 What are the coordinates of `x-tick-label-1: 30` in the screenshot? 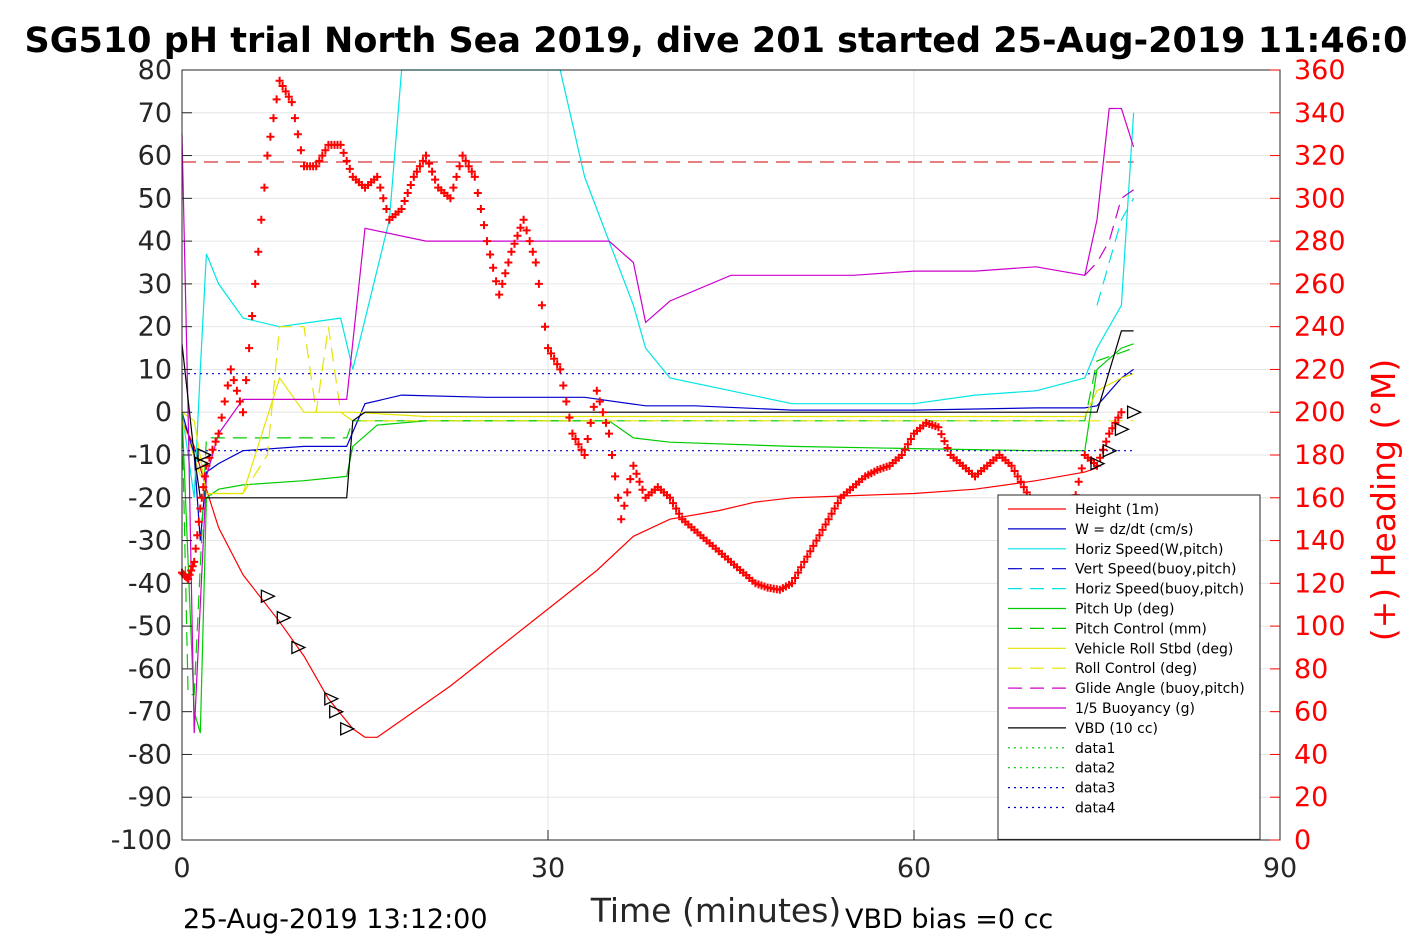 It's located at (548, 868).